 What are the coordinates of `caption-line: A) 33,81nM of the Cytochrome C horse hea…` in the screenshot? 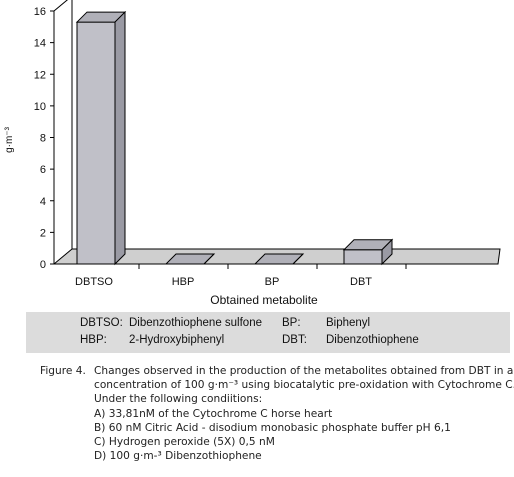 It's located at (213, 413).